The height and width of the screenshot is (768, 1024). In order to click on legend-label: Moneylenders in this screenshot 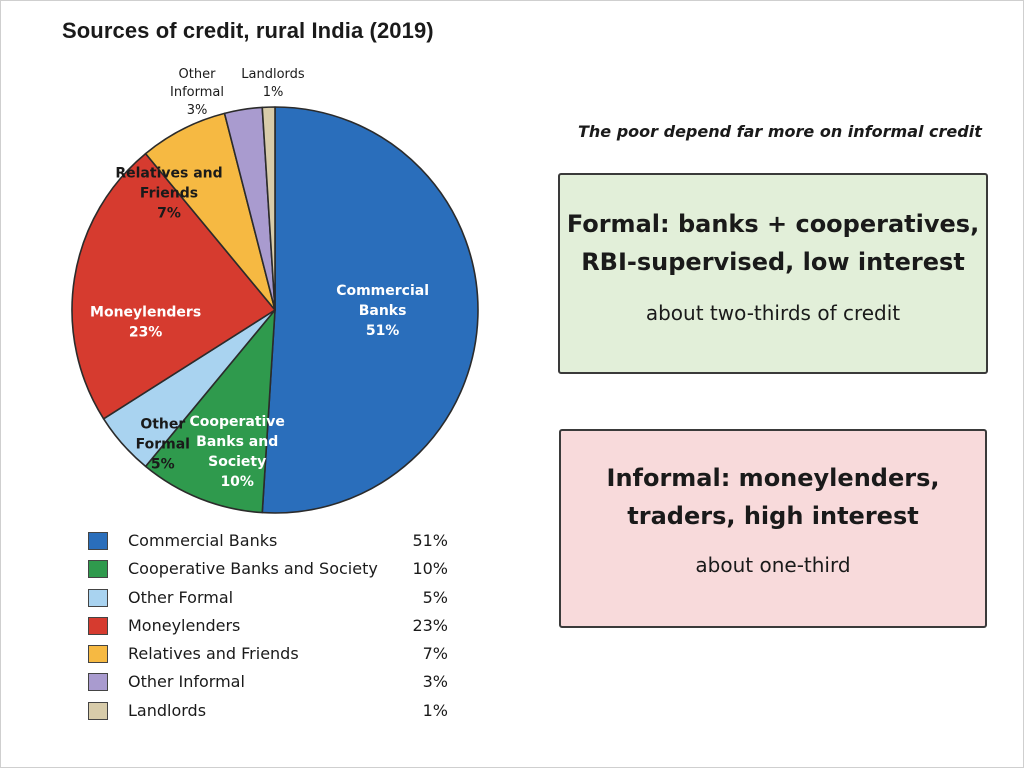, I will do `click(184, 625)`.